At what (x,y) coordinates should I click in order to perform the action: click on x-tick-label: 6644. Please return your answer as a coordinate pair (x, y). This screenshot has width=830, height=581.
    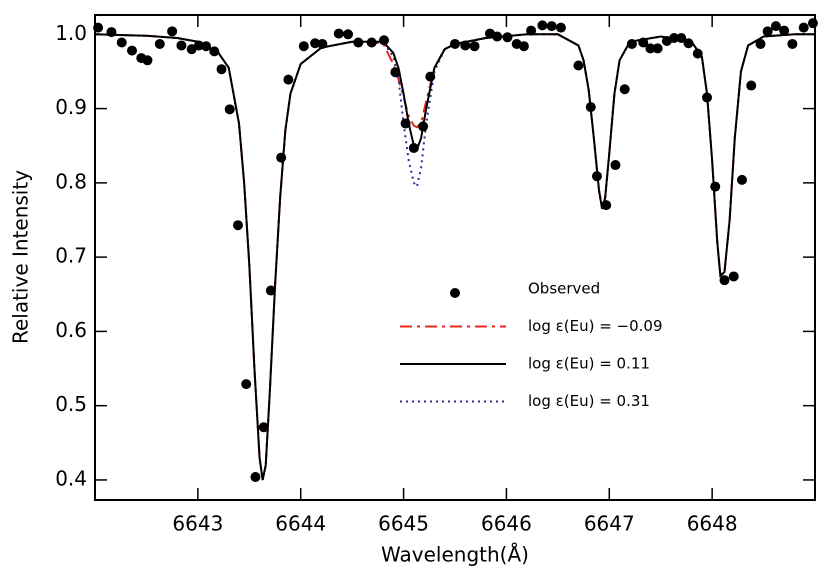
    Looking at the image, I should click on (300, 524).